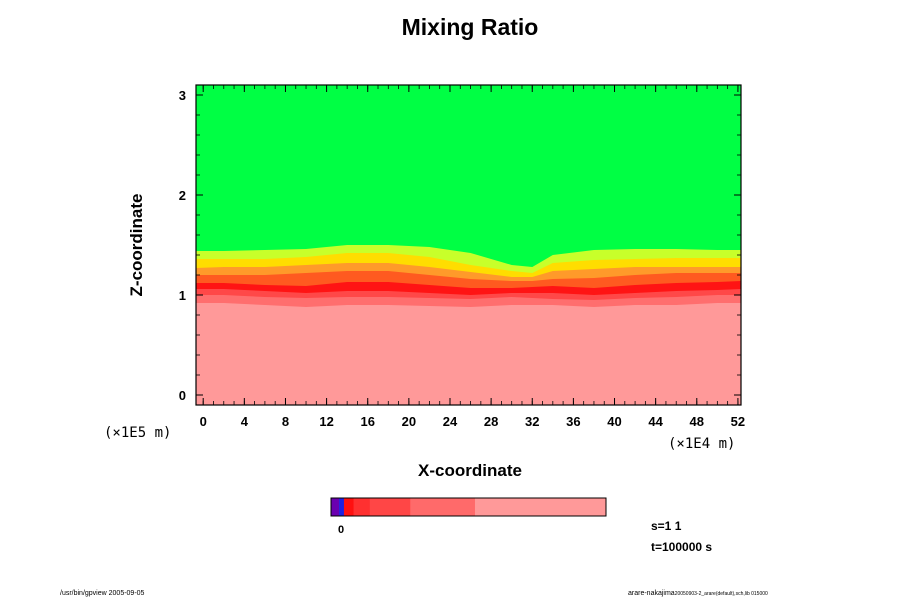 This screenshot has height=600, width=900. What do you see at coordinates (138, 433) in the screenshot?
I see `y-scale-label: (×1E5 m)` at bounding box center [138, 433].